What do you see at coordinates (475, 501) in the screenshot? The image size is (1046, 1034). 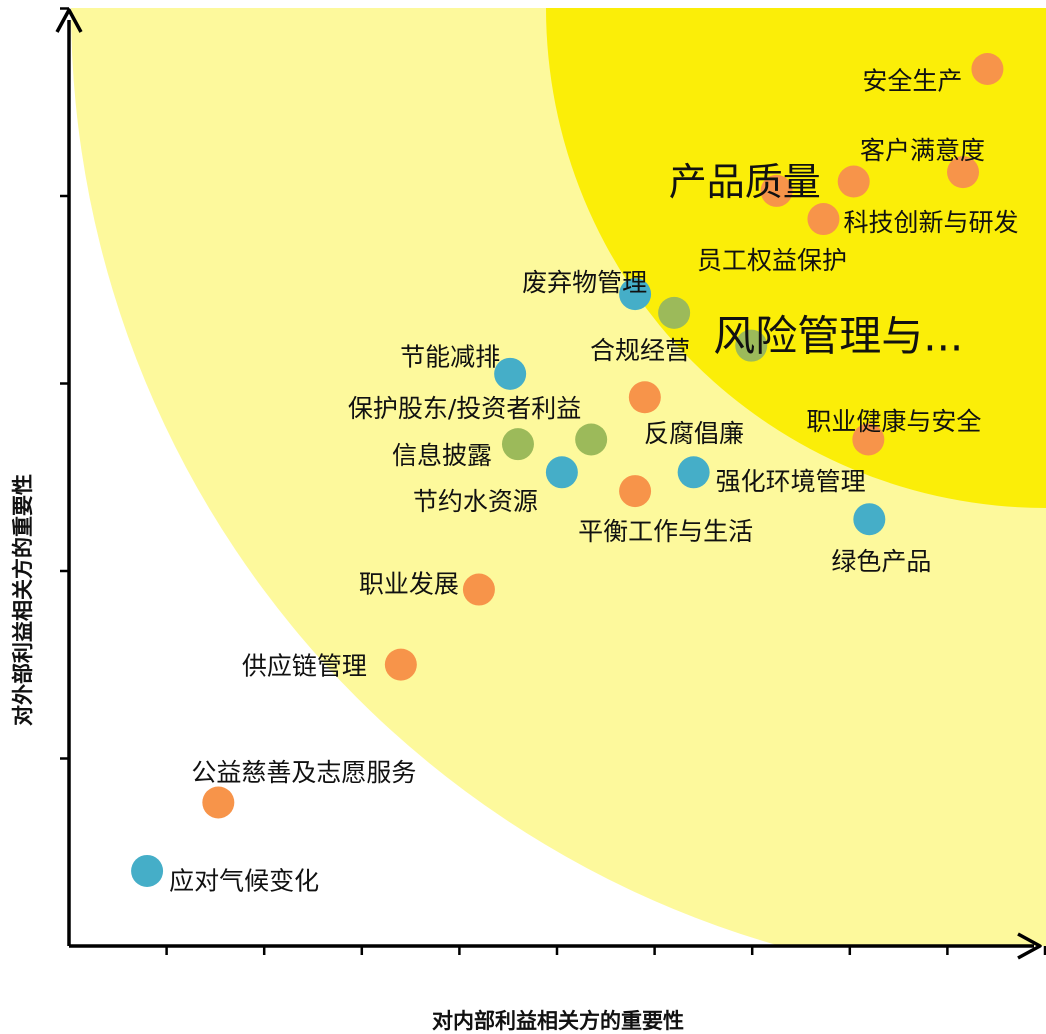 I see `point-label: 节约水资源` at bounding box center [475, 501].